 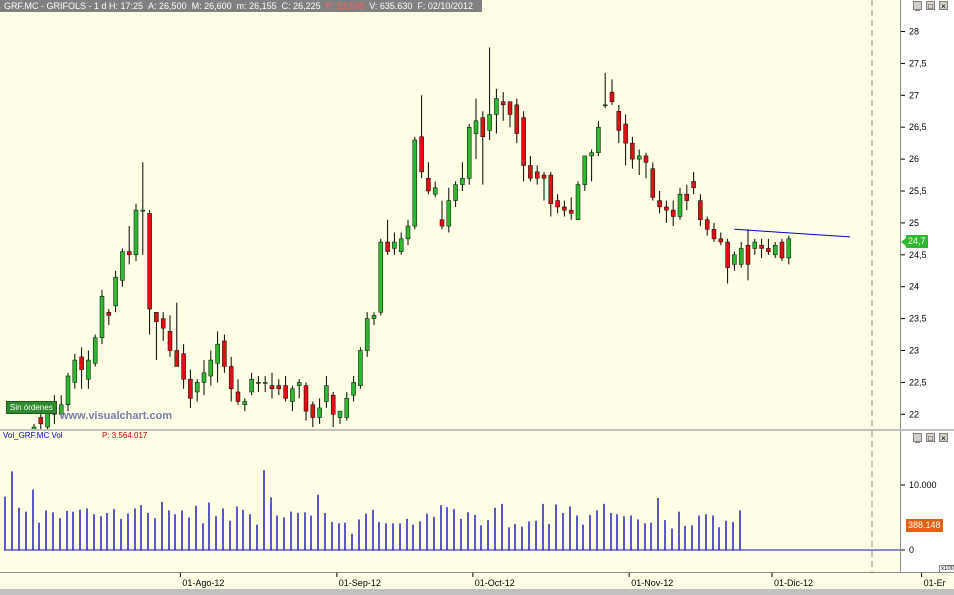 I want to click on header-item: GRF.MC - GRIFOLS - 1 d H: 17:25, so click(x=74, y=6).